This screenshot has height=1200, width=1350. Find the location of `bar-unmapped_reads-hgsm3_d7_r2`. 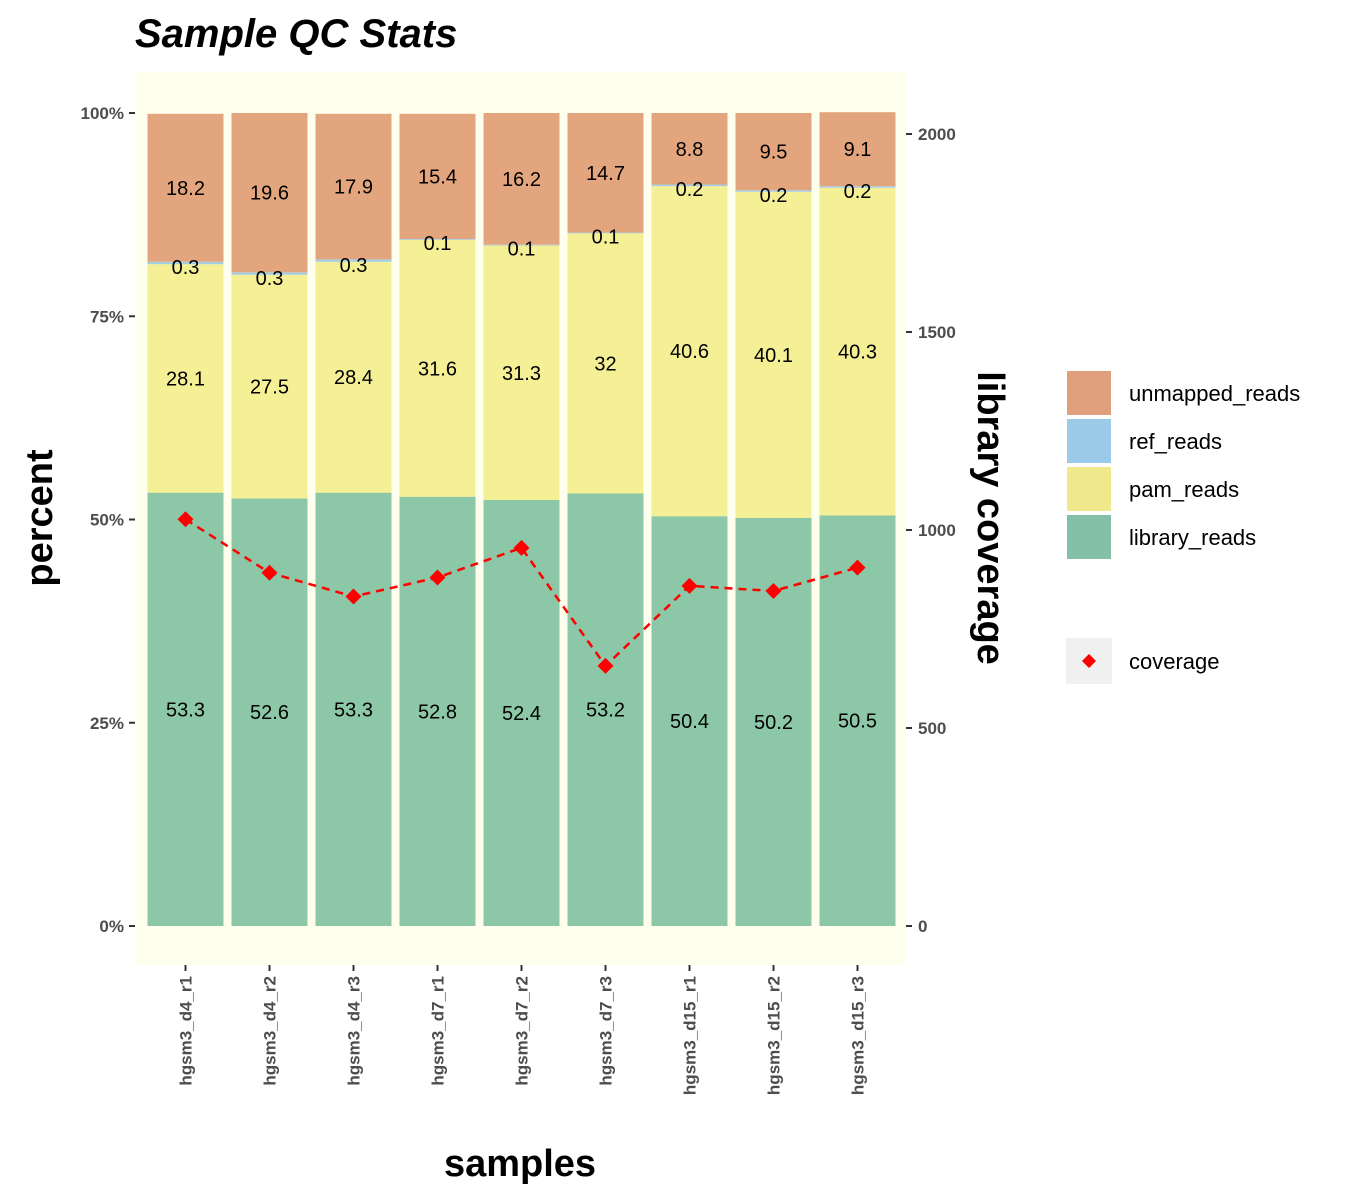

bar-unmapped_reads-hgsm3_d7_r2 is located at coordinates (521, 179).